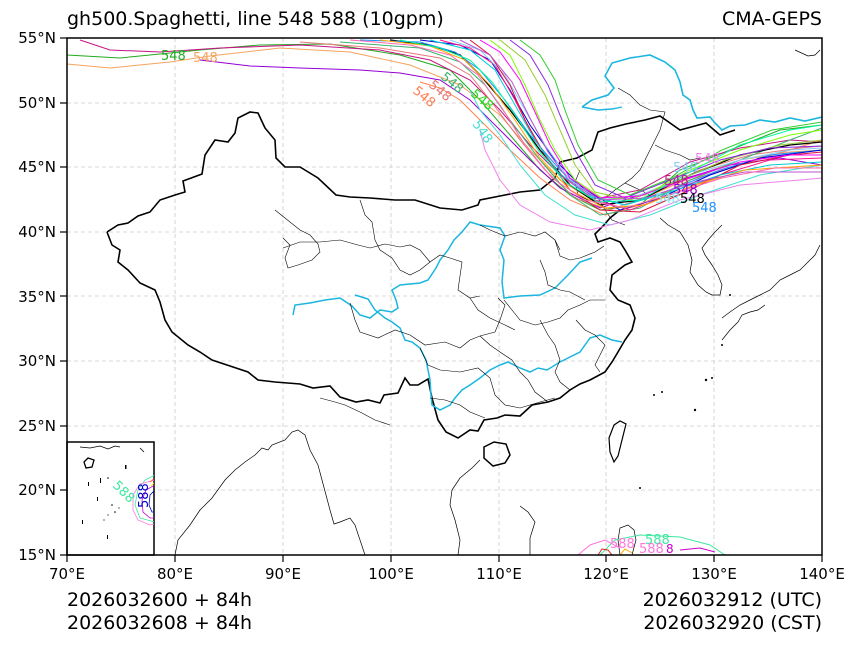 The width and height of the screenshot is (860, 645). What do you see at coordinates (110, 498) in the screenshot?
I see `south-china-sea-inset: 588 588` at bounding box center [110, 498].